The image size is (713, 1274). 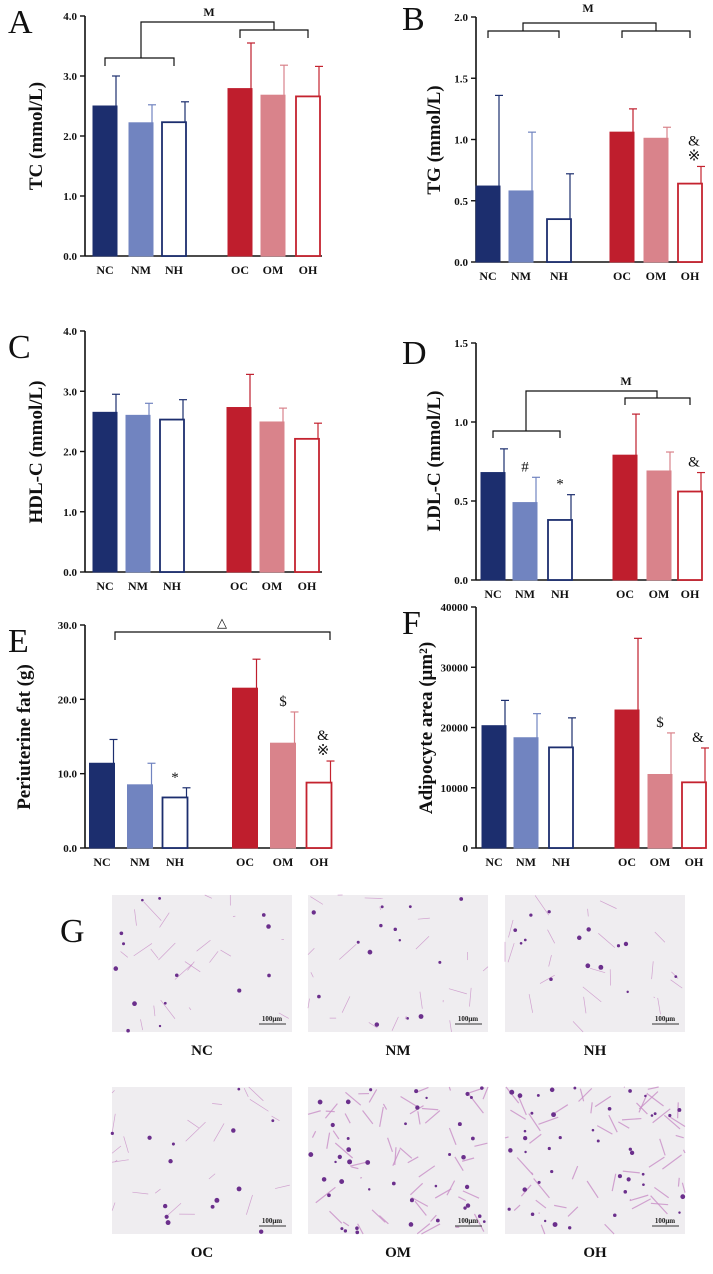 What do you see at coordinates (455, 729) in the screenshot?
I see `y-tick-label: 20000` at bounding box center [455, 729].